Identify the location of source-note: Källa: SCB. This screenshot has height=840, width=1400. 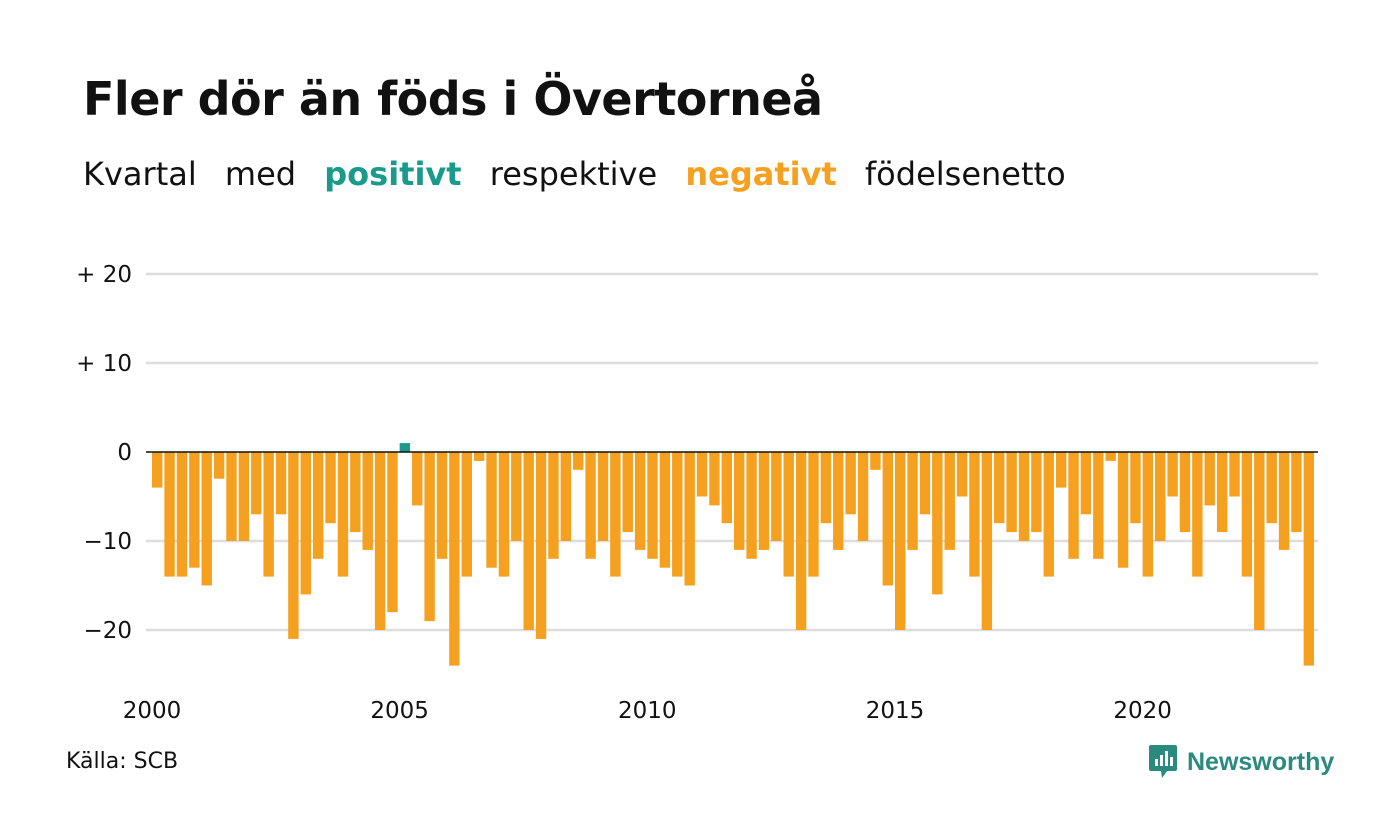
(122, 761).